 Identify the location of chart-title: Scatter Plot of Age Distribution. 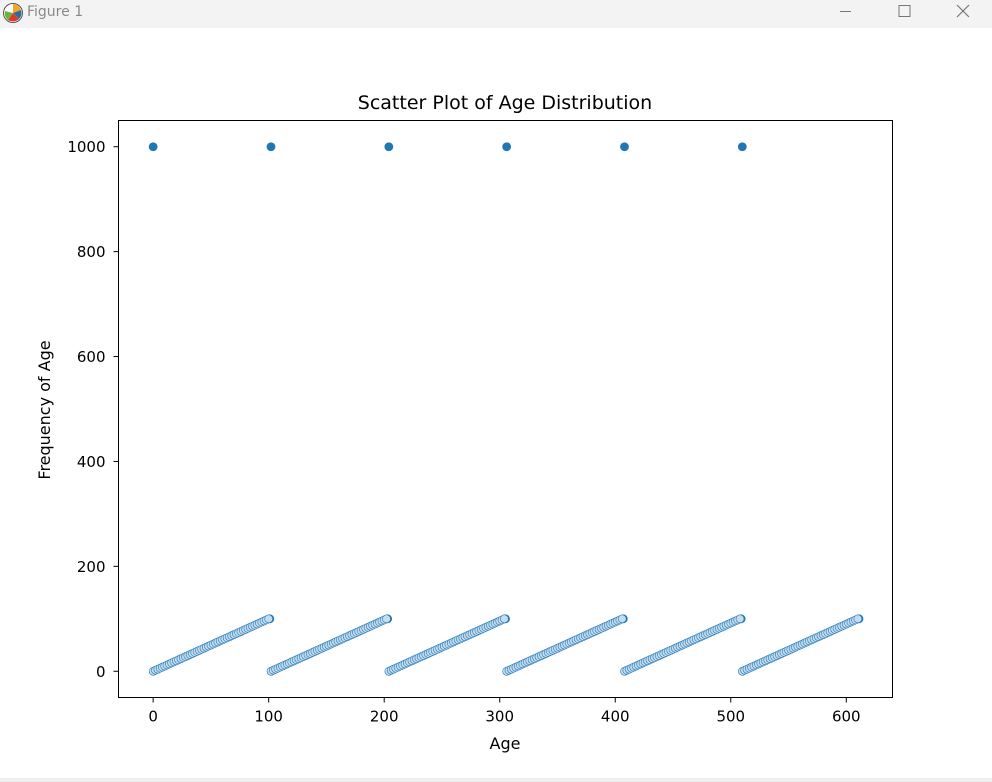
(505, 103).